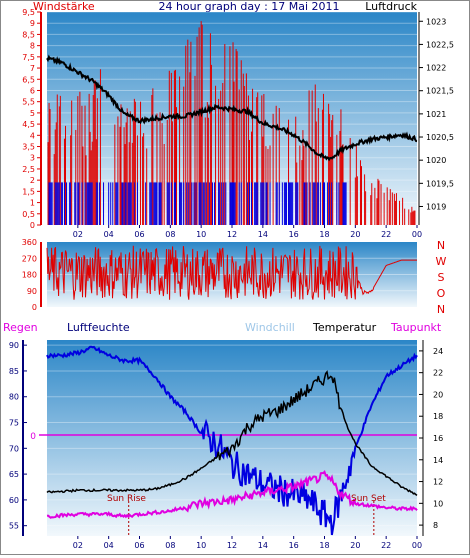 The width and height of the screenshot is (470, 558). I want to click on wind-left-tick-label: 9,5, so click(28, 12).